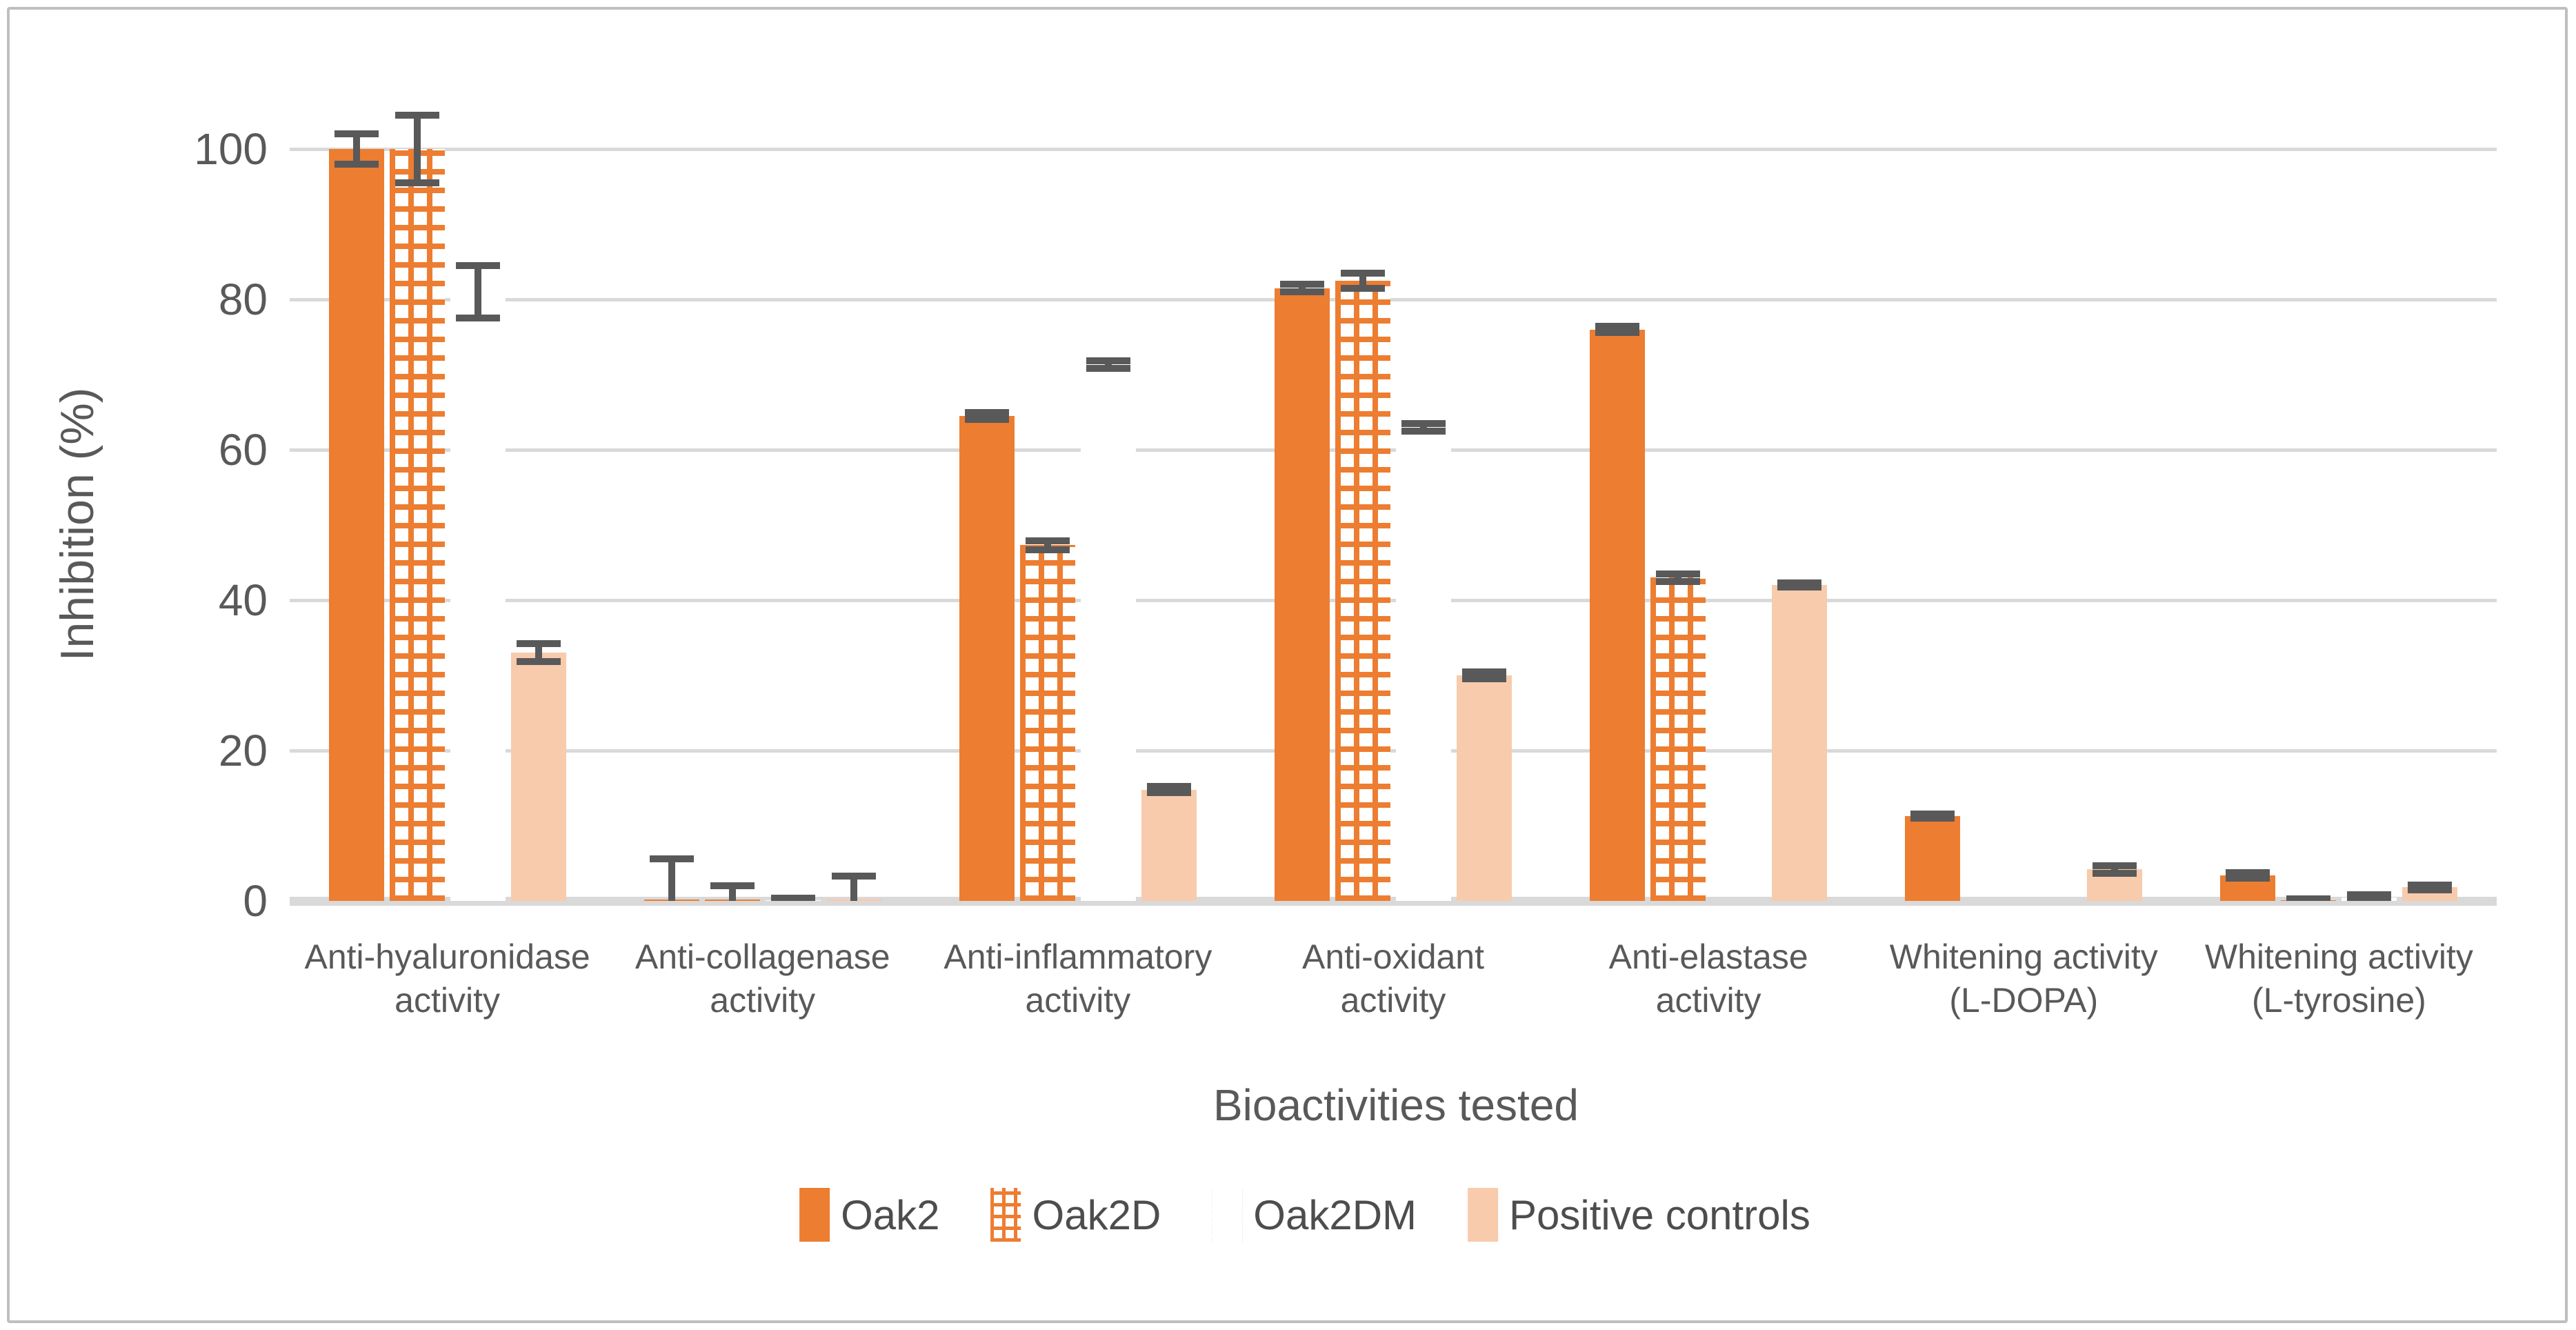 This screenshot has width=2576, height=1330. Describe the element at coordinates (1108, 632) in the screenshot. I see `bar-oak2dm-anti-inflammatory` at that location.